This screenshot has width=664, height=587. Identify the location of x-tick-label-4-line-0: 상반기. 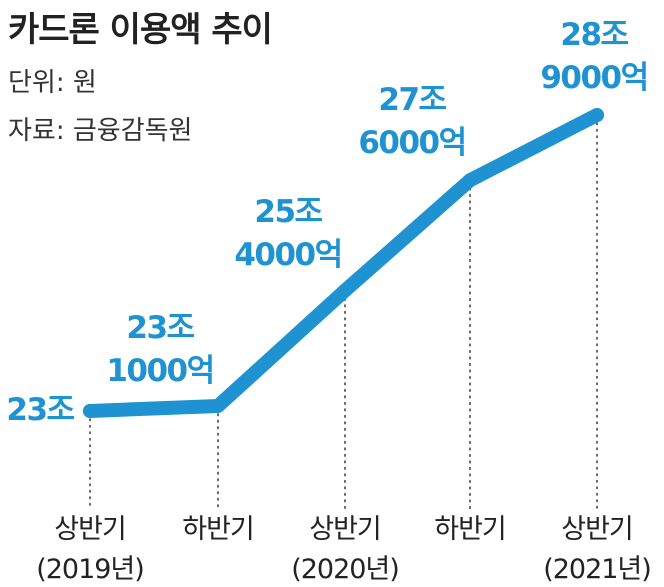
(597, 529).